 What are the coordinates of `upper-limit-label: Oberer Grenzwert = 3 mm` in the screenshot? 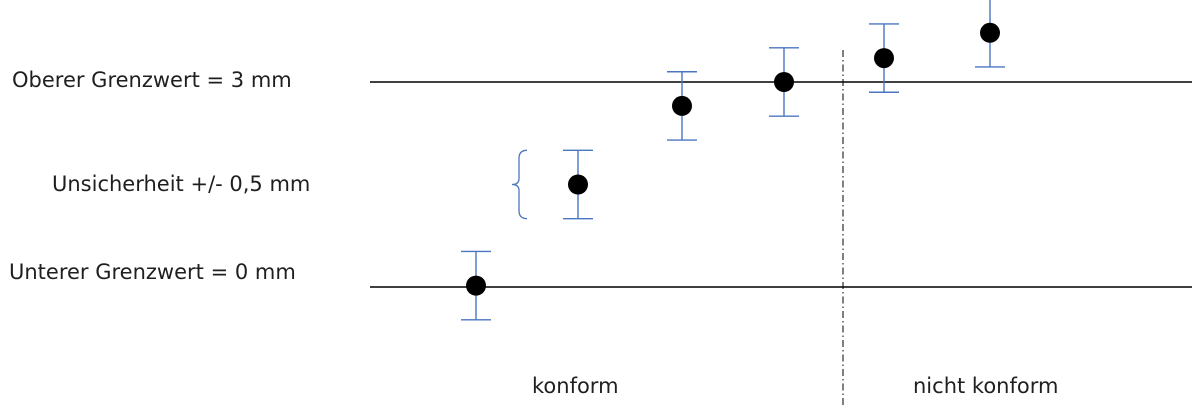 It's located at (152, 80).